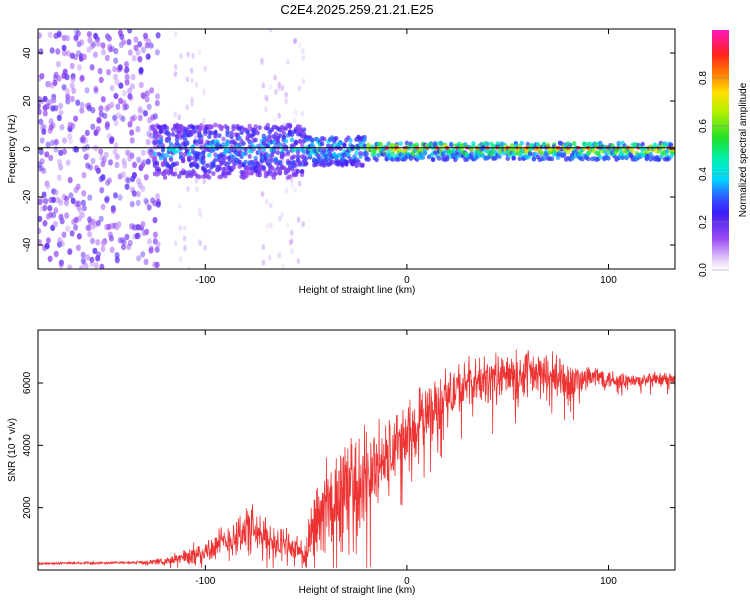  Describe the element at coordinates (703, 78) in the screenshot. I see `colorbar-tick-label: 0.8` at that location.